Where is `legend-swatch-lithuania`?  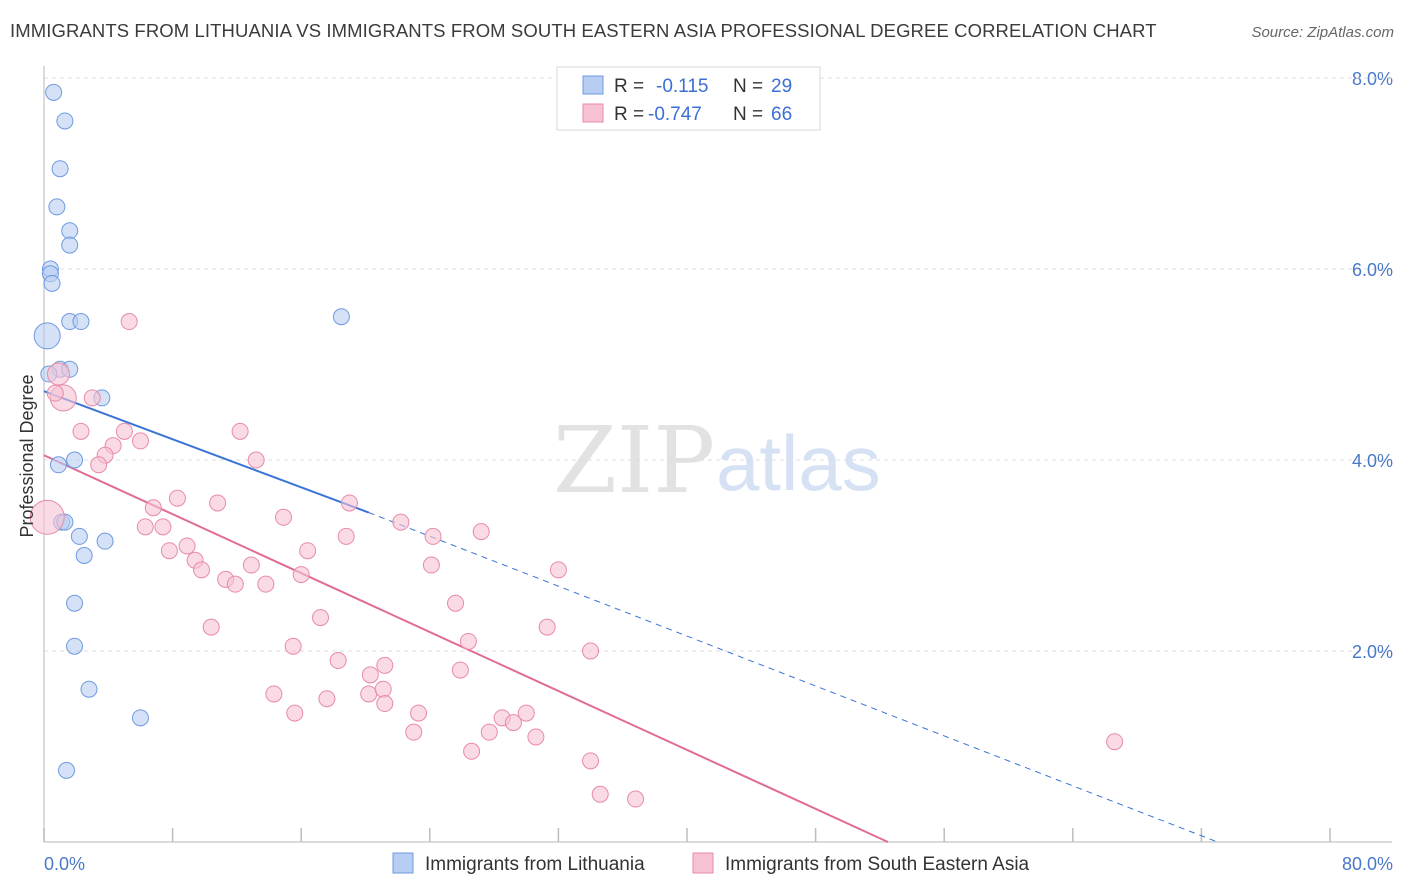 legend-swatch-lithuania is located at coordinates (593, 85).